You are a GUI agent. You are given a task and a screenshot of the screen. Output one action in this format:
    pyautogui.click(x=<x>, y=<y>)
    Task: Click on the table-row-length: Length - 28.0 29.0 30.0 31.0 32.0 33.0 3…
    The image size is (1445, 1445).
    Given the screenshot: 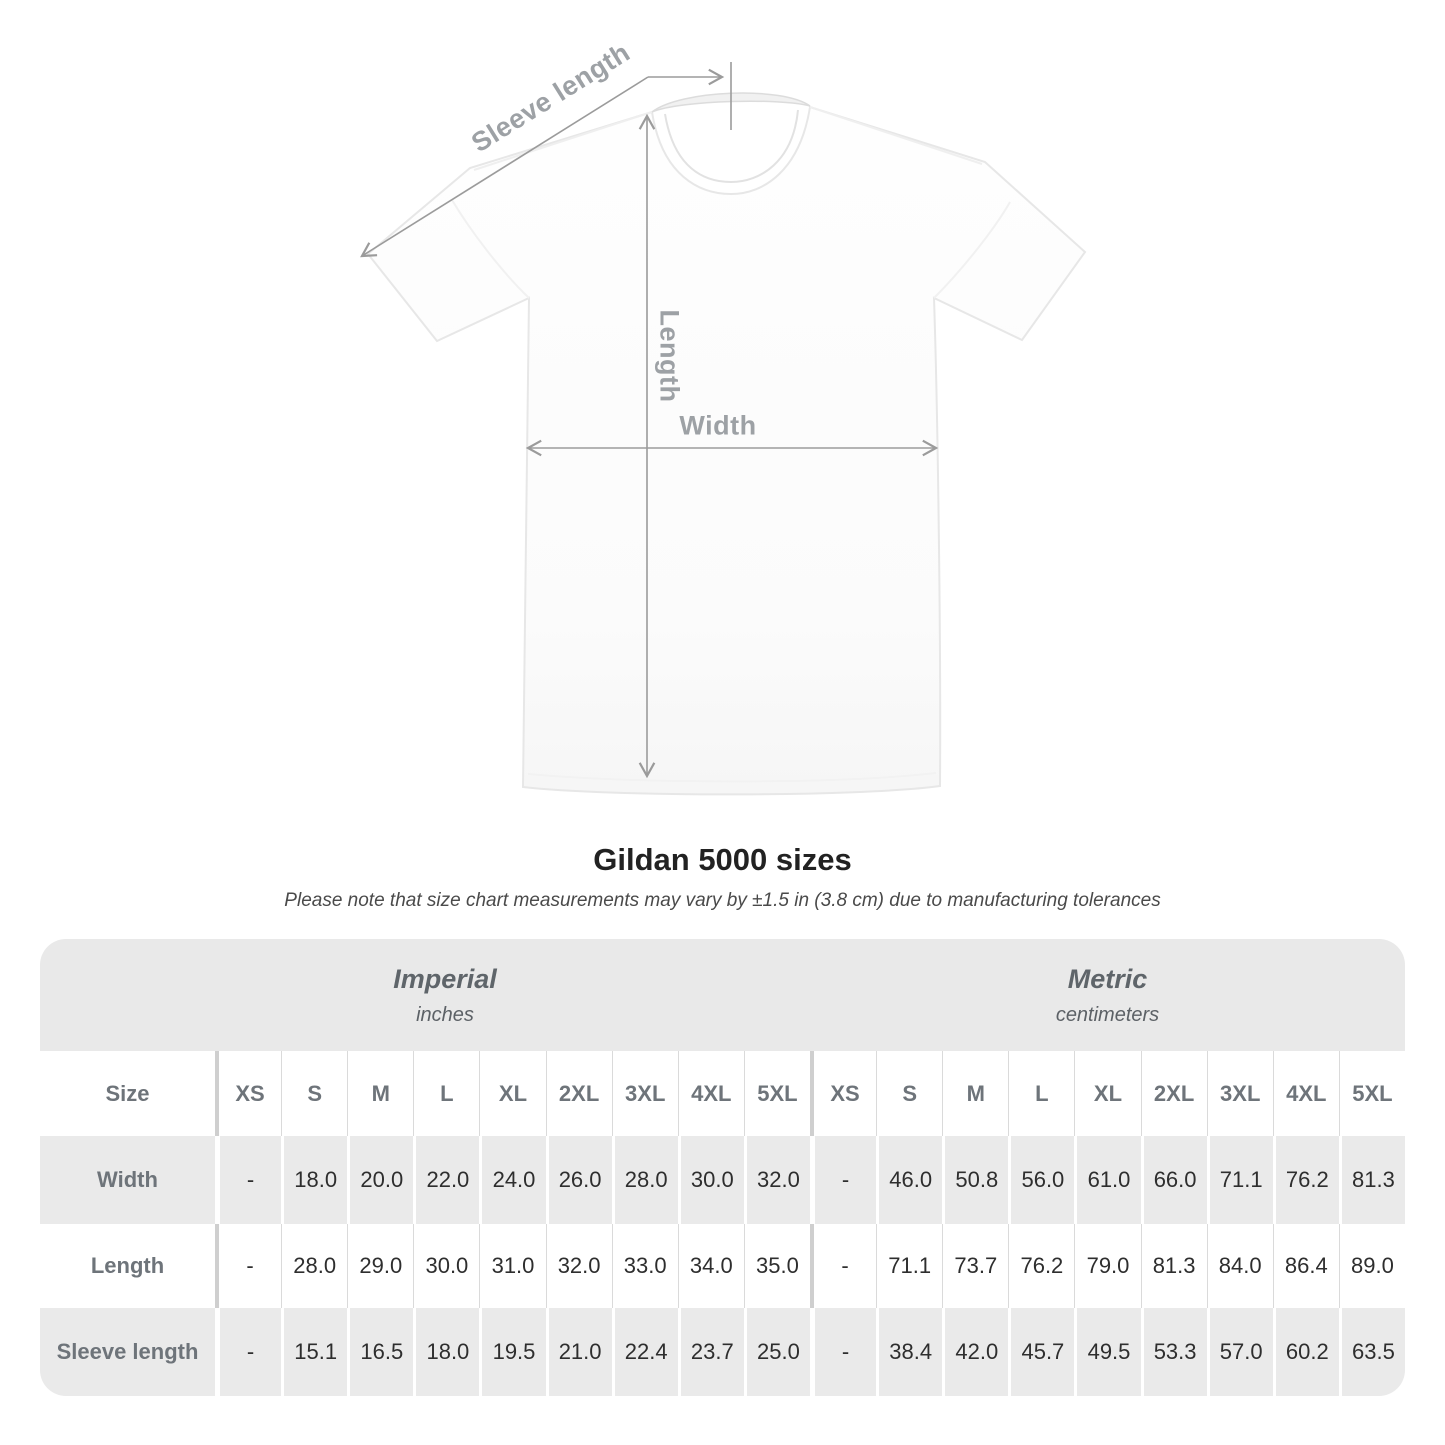 What is the action you would take?
    pyautogui.click(x=722, y=1266)
    